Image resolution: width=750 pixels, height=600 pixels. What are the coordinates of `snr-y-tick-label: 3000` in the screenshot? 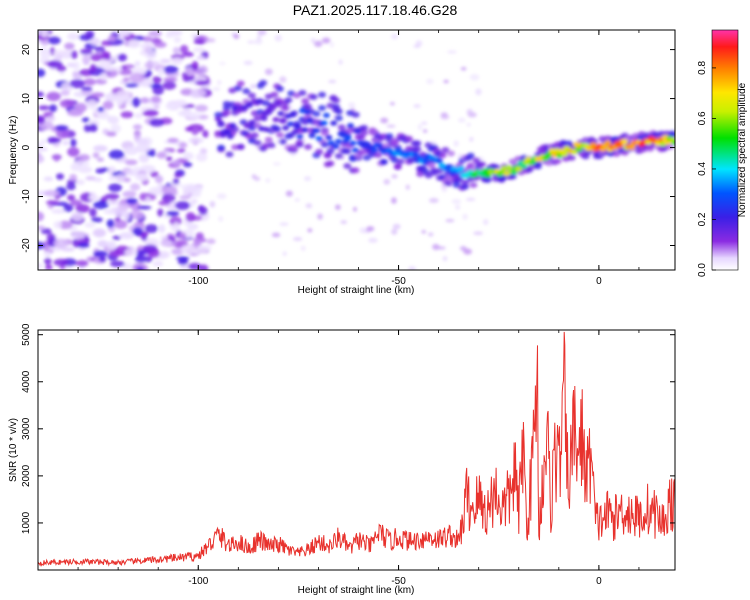 It's located at (26, 428).